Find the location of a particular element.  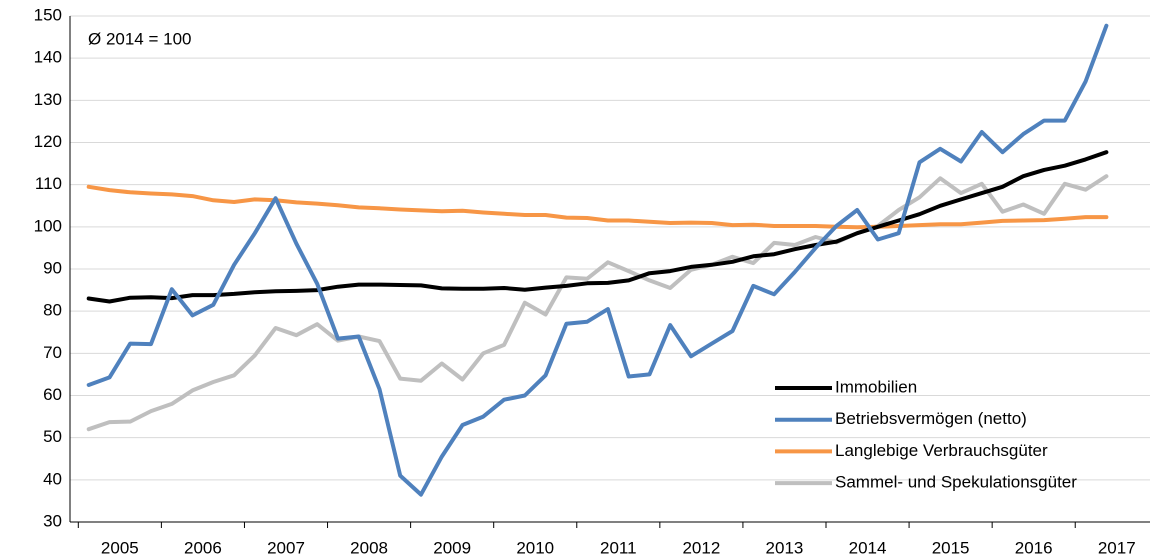

y-tick-label: 30 is located at coordinates (52, 520).